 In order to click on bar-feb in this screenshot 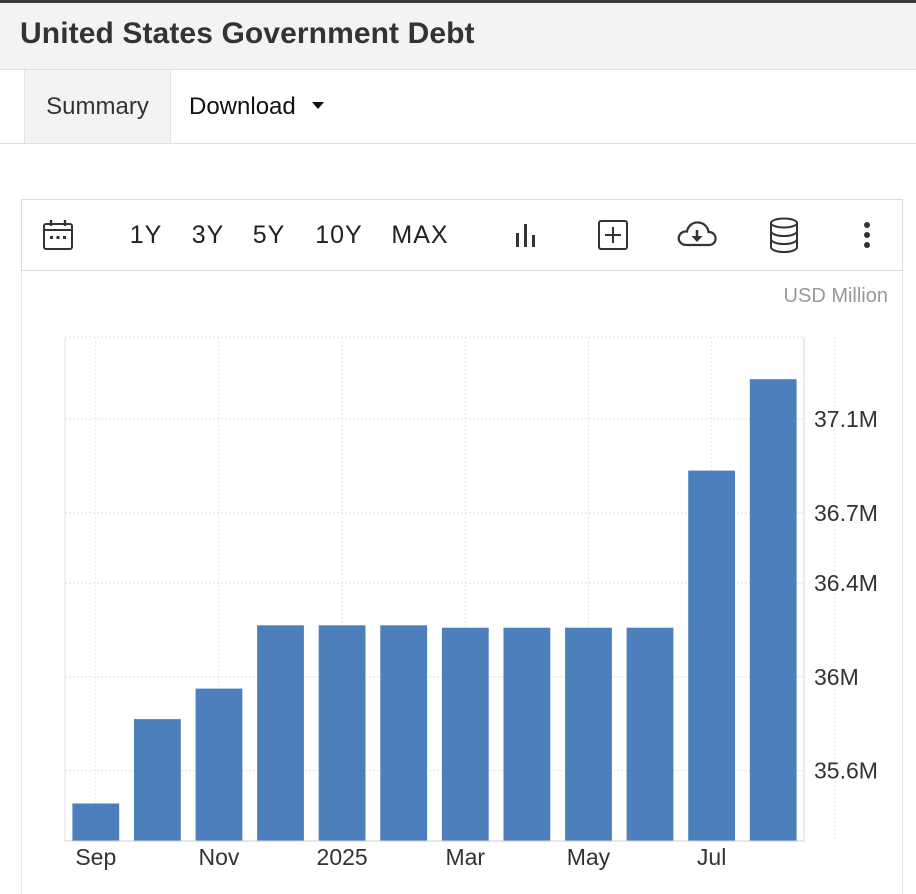, I will do `click(404, 733)`.